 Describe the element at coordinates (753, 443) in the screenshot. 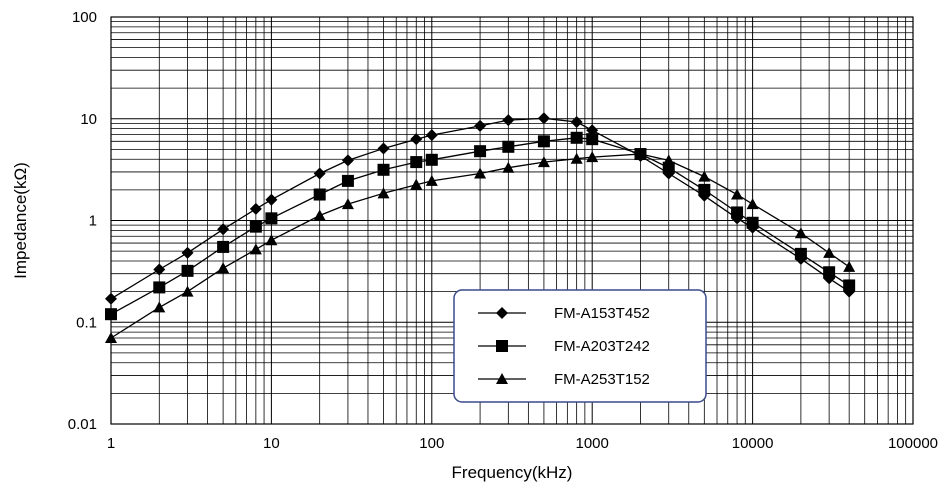

I see `x-tick-label: 10000` at that location.